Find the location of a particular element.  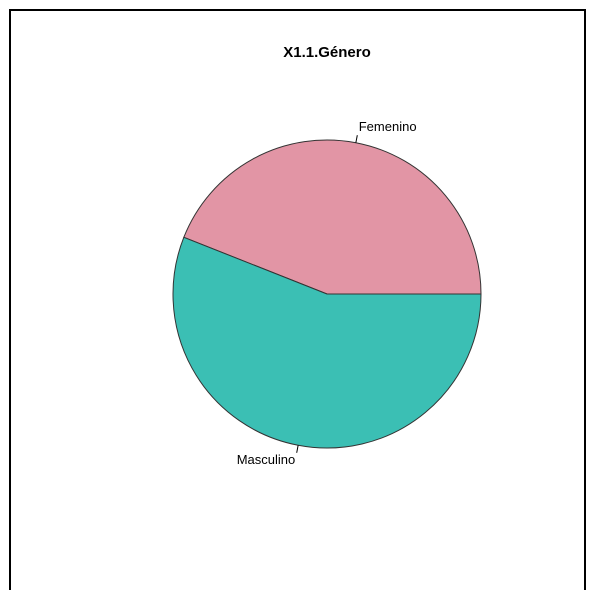

chart-title: X1.1.Género is located at coordinates (327, 52).